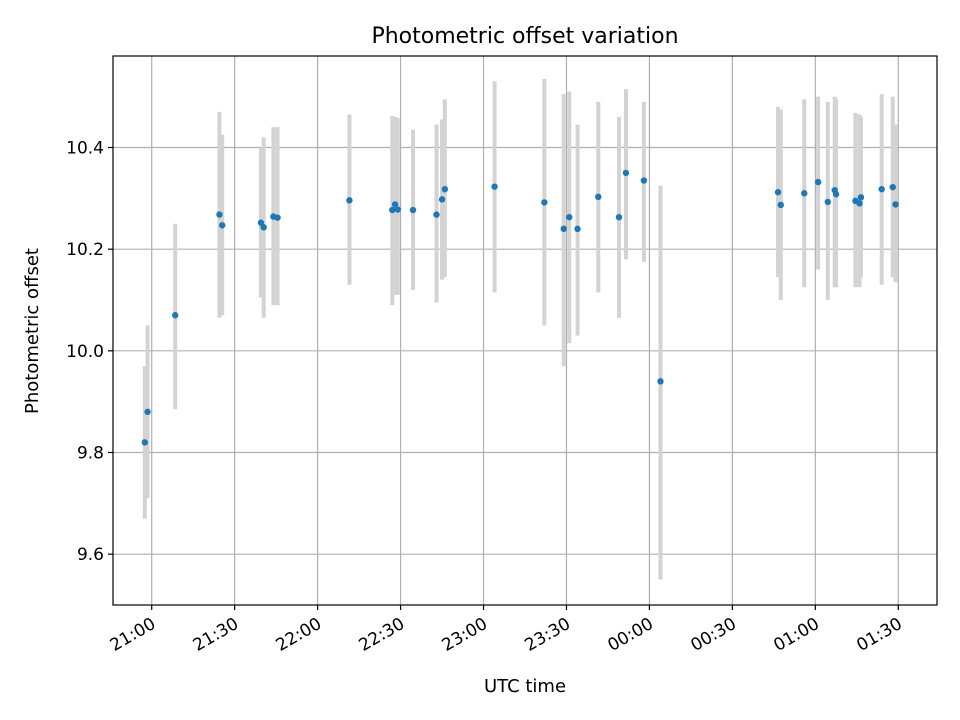  Describe the element at coordinates (524, 36) in the screenshot. I see `chart-title: Photometric offset variation` at that location.